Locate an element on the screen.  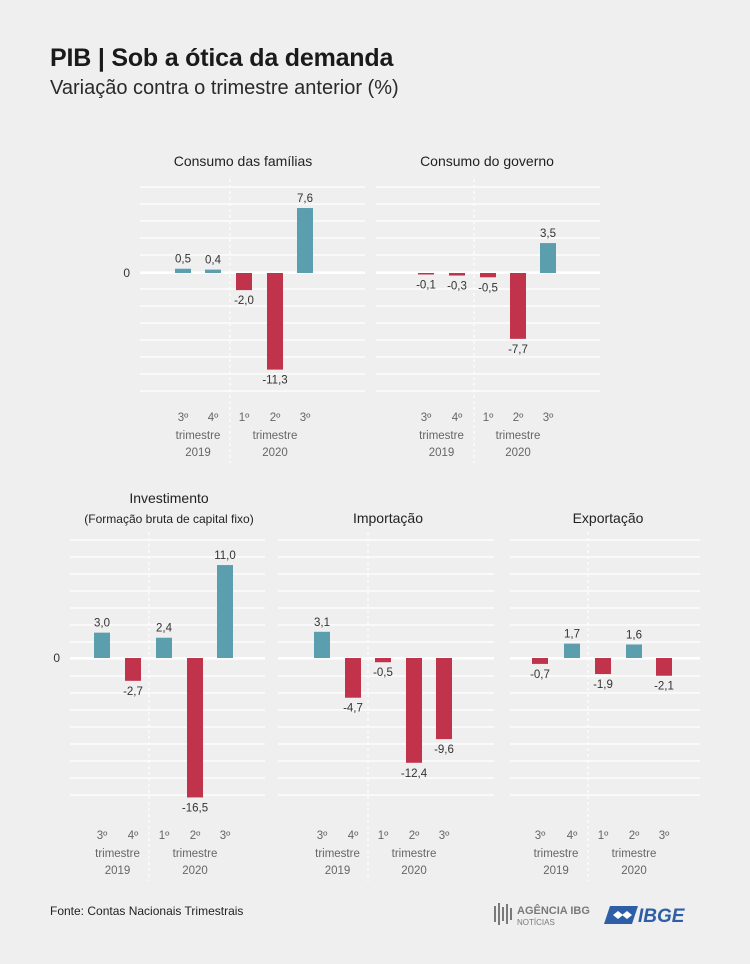
bar-value-label: -12,4 is located at coordinates (414, 774).